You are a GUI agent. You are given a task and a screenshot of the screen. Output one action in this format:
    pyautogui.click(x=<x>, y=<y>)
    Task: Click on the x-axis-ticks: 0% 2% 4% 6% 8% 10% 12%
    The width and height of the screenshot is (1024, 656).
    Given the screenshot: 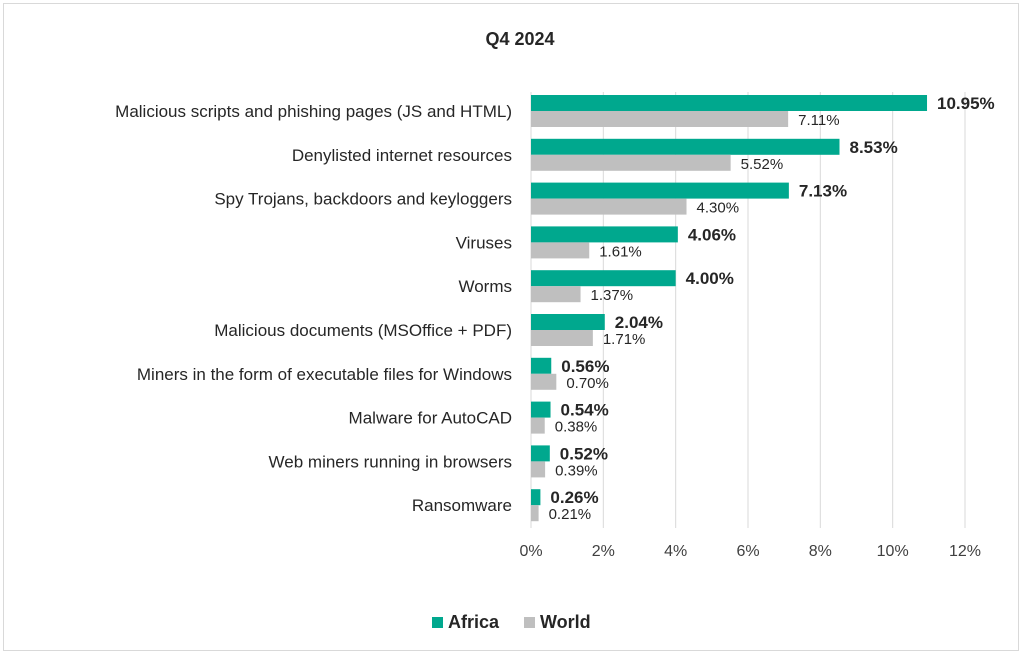 What is the action you would take?
    pyautogui.click(x=750, y=551)
    